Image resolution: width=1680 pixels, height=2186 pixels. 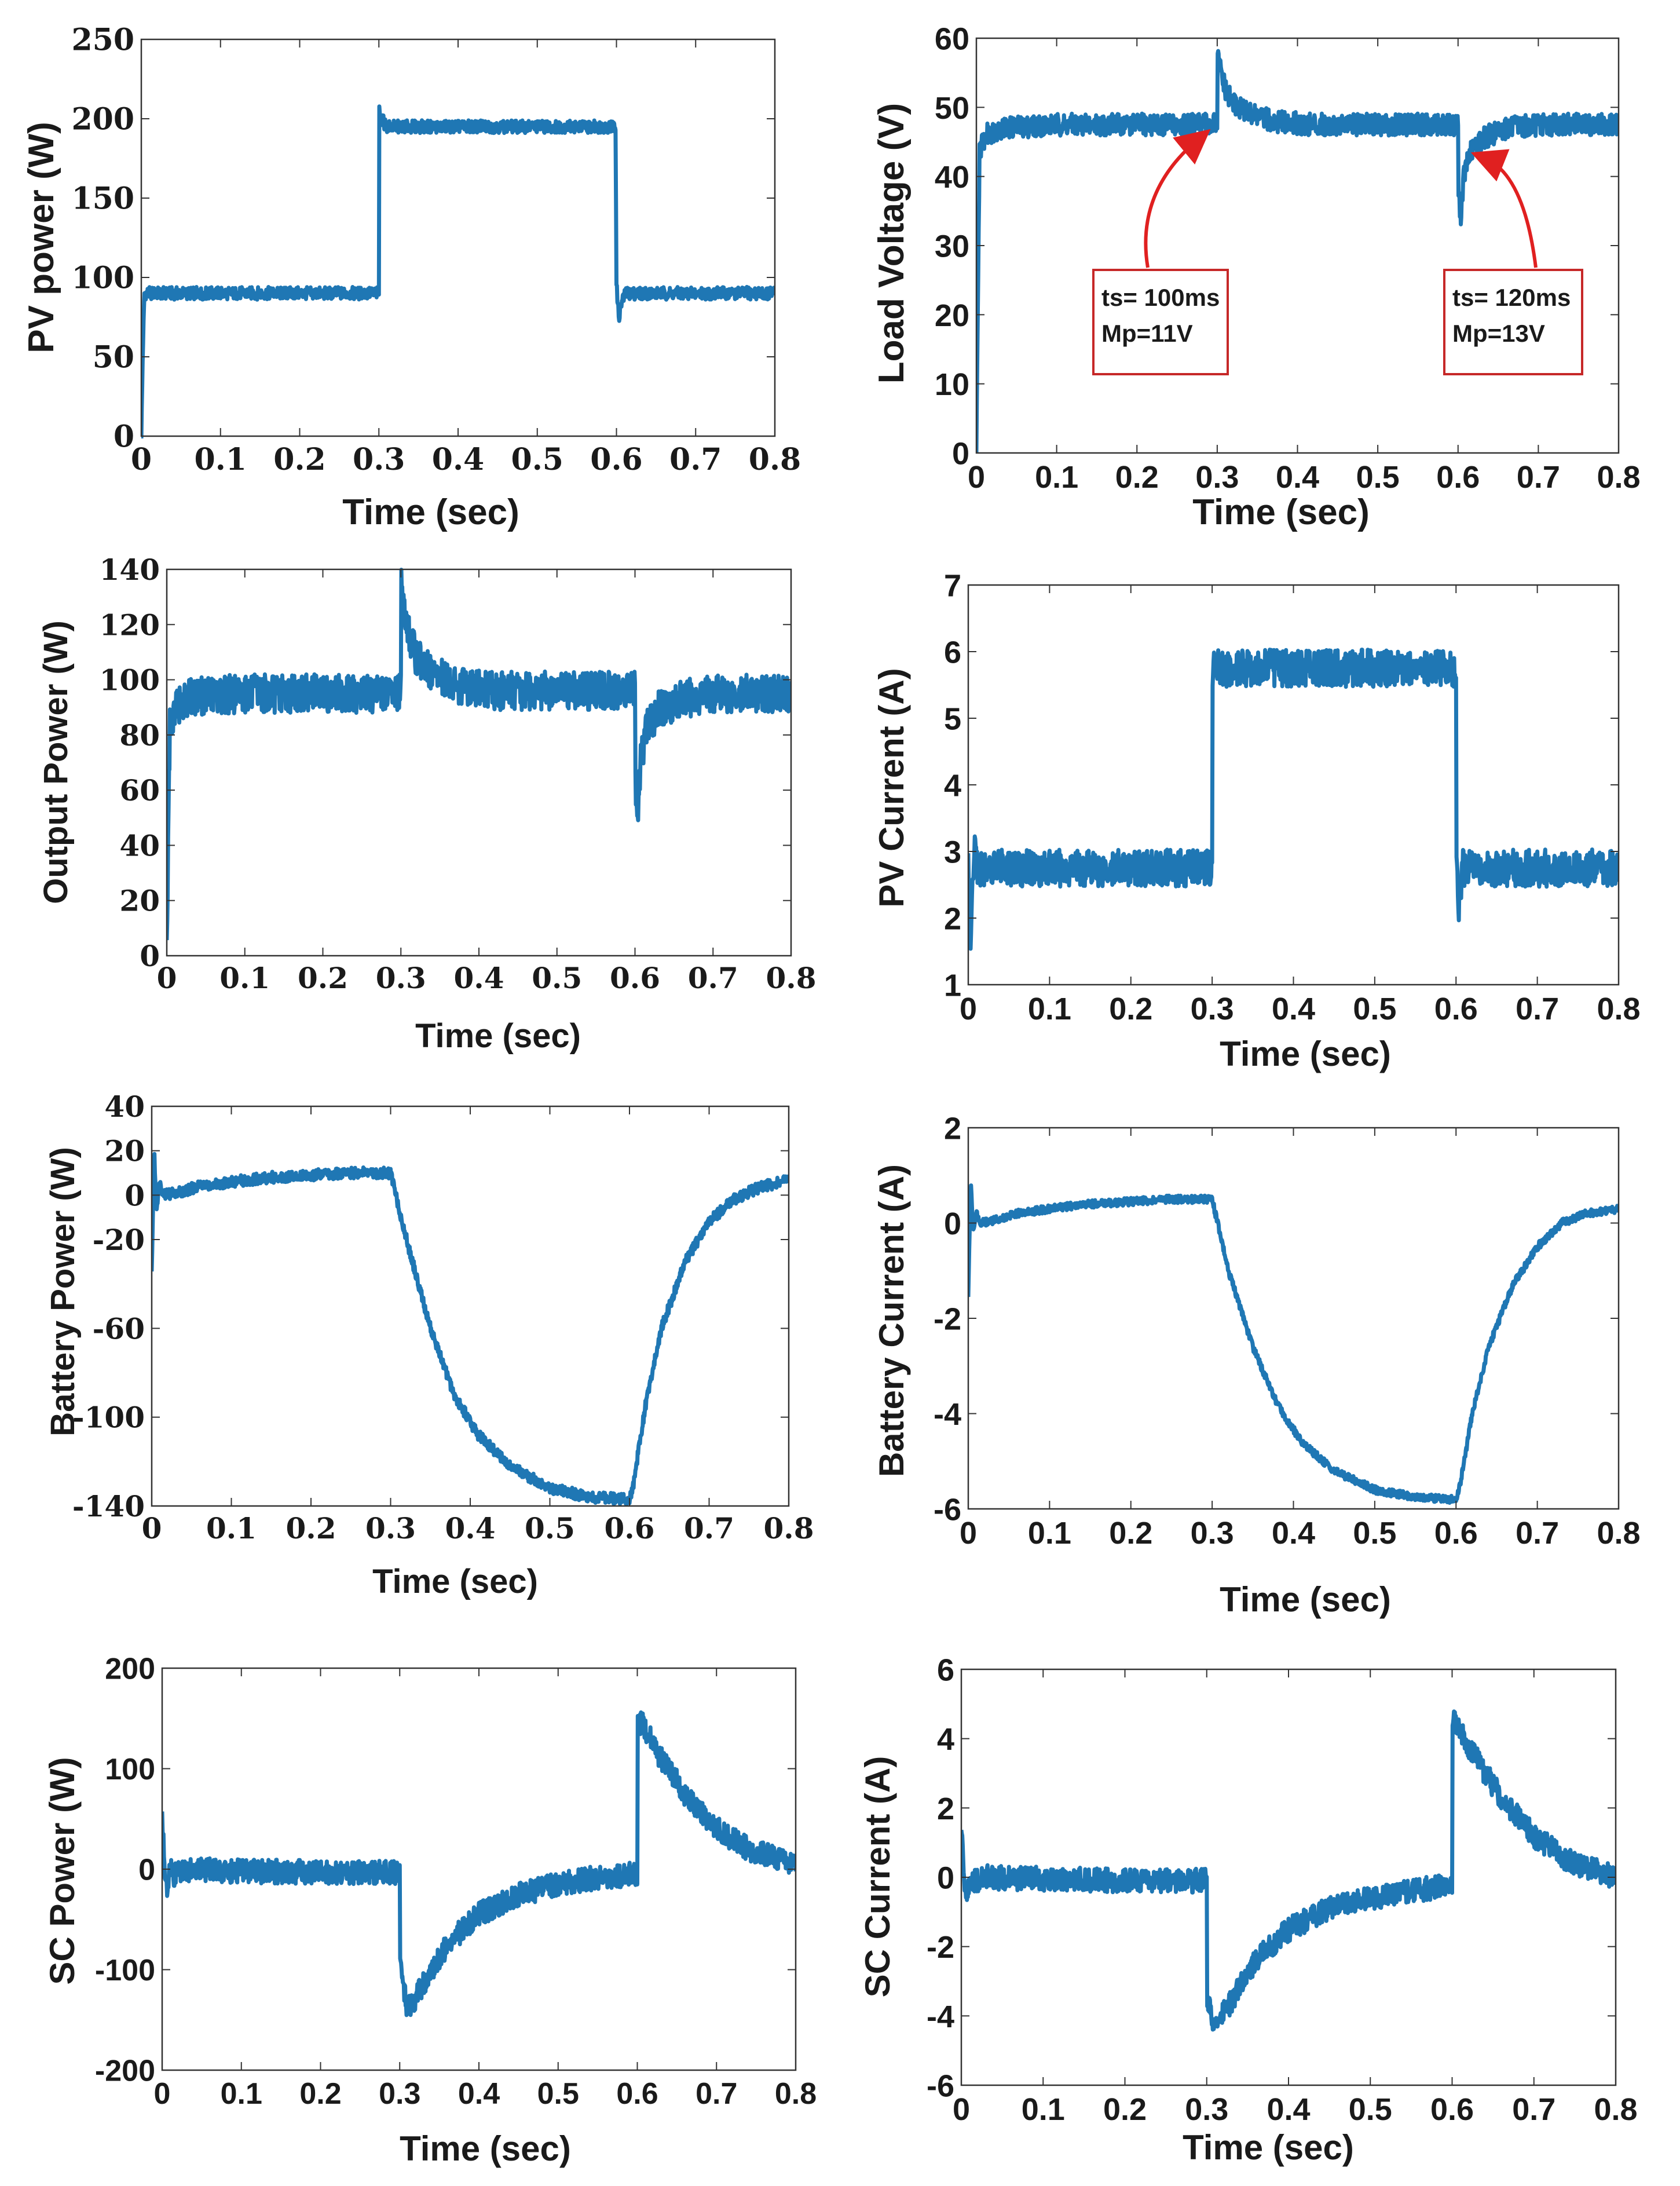 I want to click on y-axis-label: PV Current (A), so click(x=892, y=787).